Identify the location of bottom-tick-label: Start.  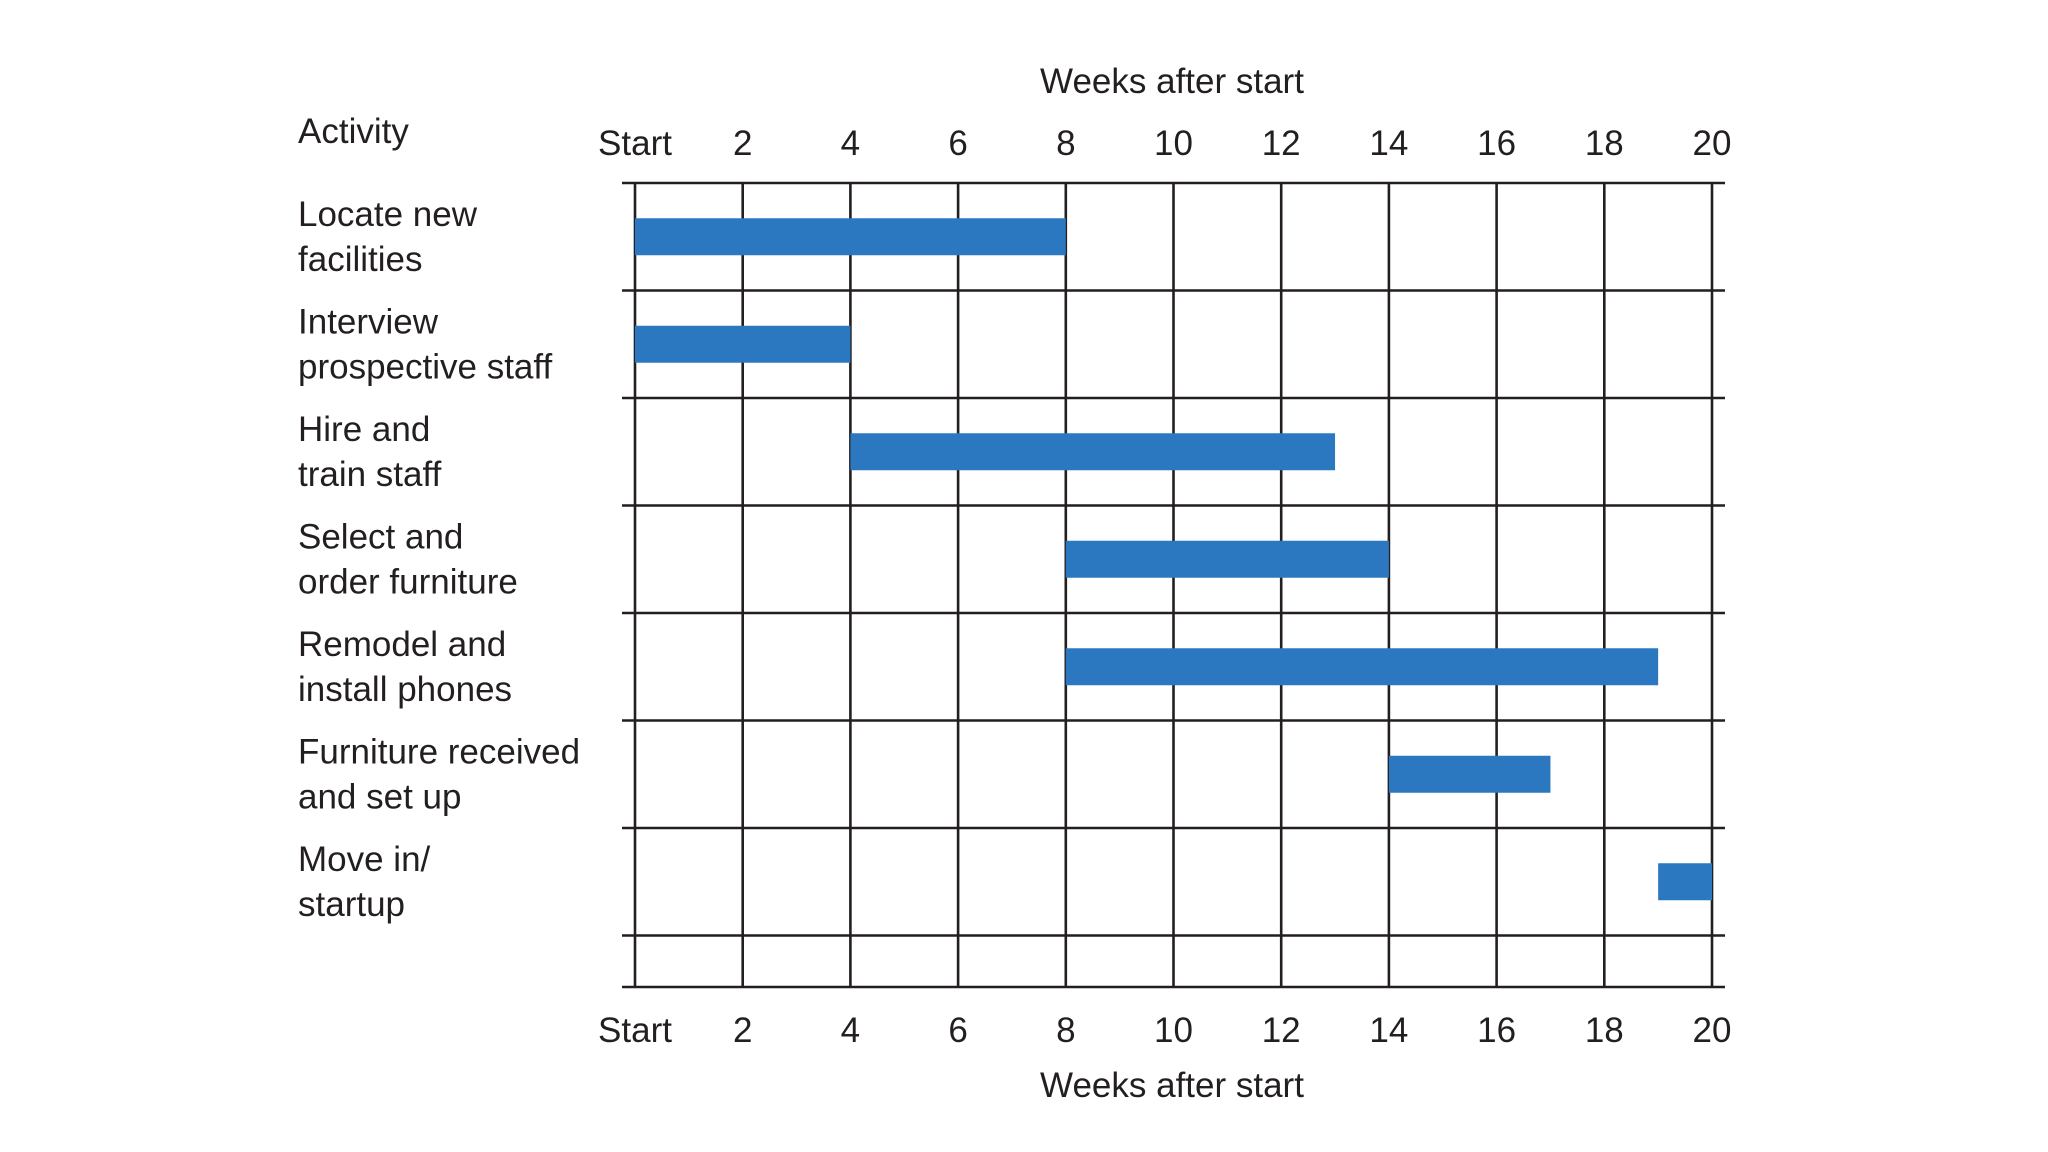
(635, 1030).